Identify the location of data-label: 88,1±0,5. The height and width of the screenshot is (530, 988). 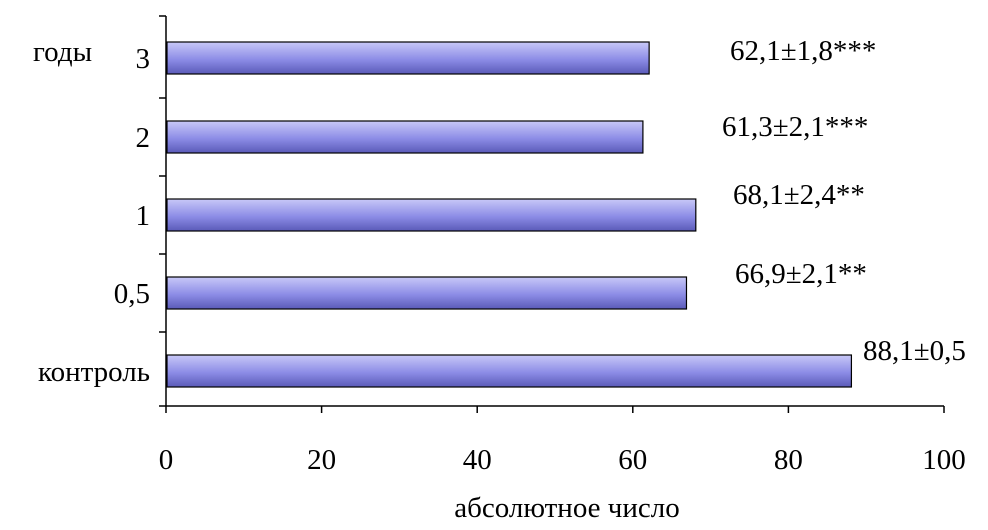
(914, 351).